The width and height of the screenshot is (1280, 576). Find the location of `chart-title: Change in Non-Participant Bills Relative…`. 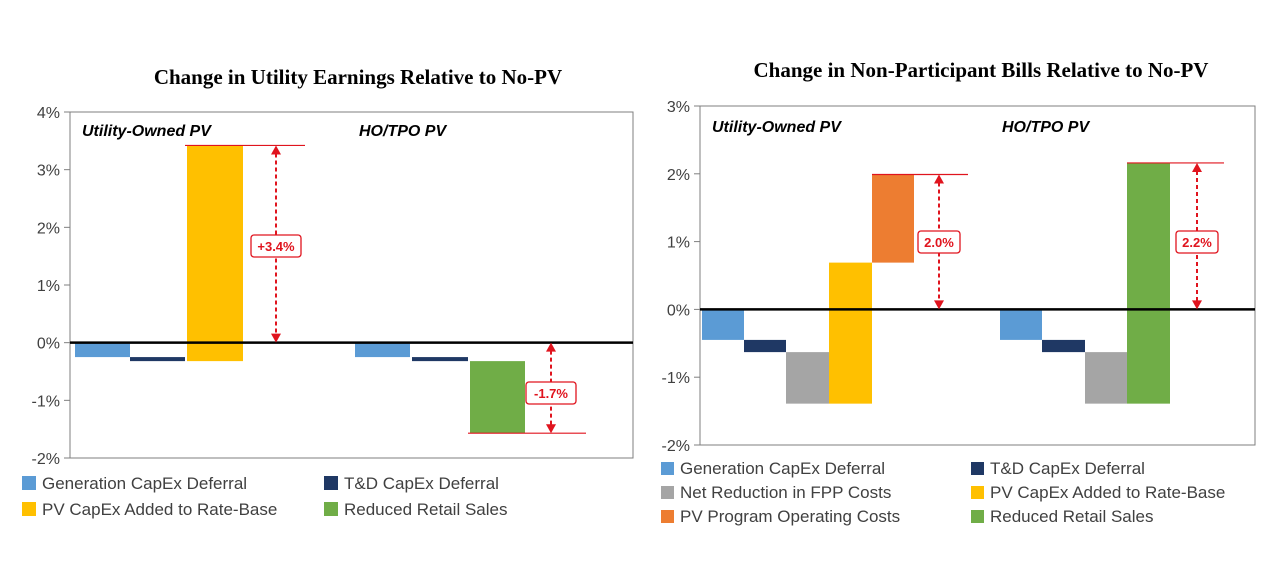

chart-title: Change in Non-Participant Bills Relative… is located at coordinates (981, 70).